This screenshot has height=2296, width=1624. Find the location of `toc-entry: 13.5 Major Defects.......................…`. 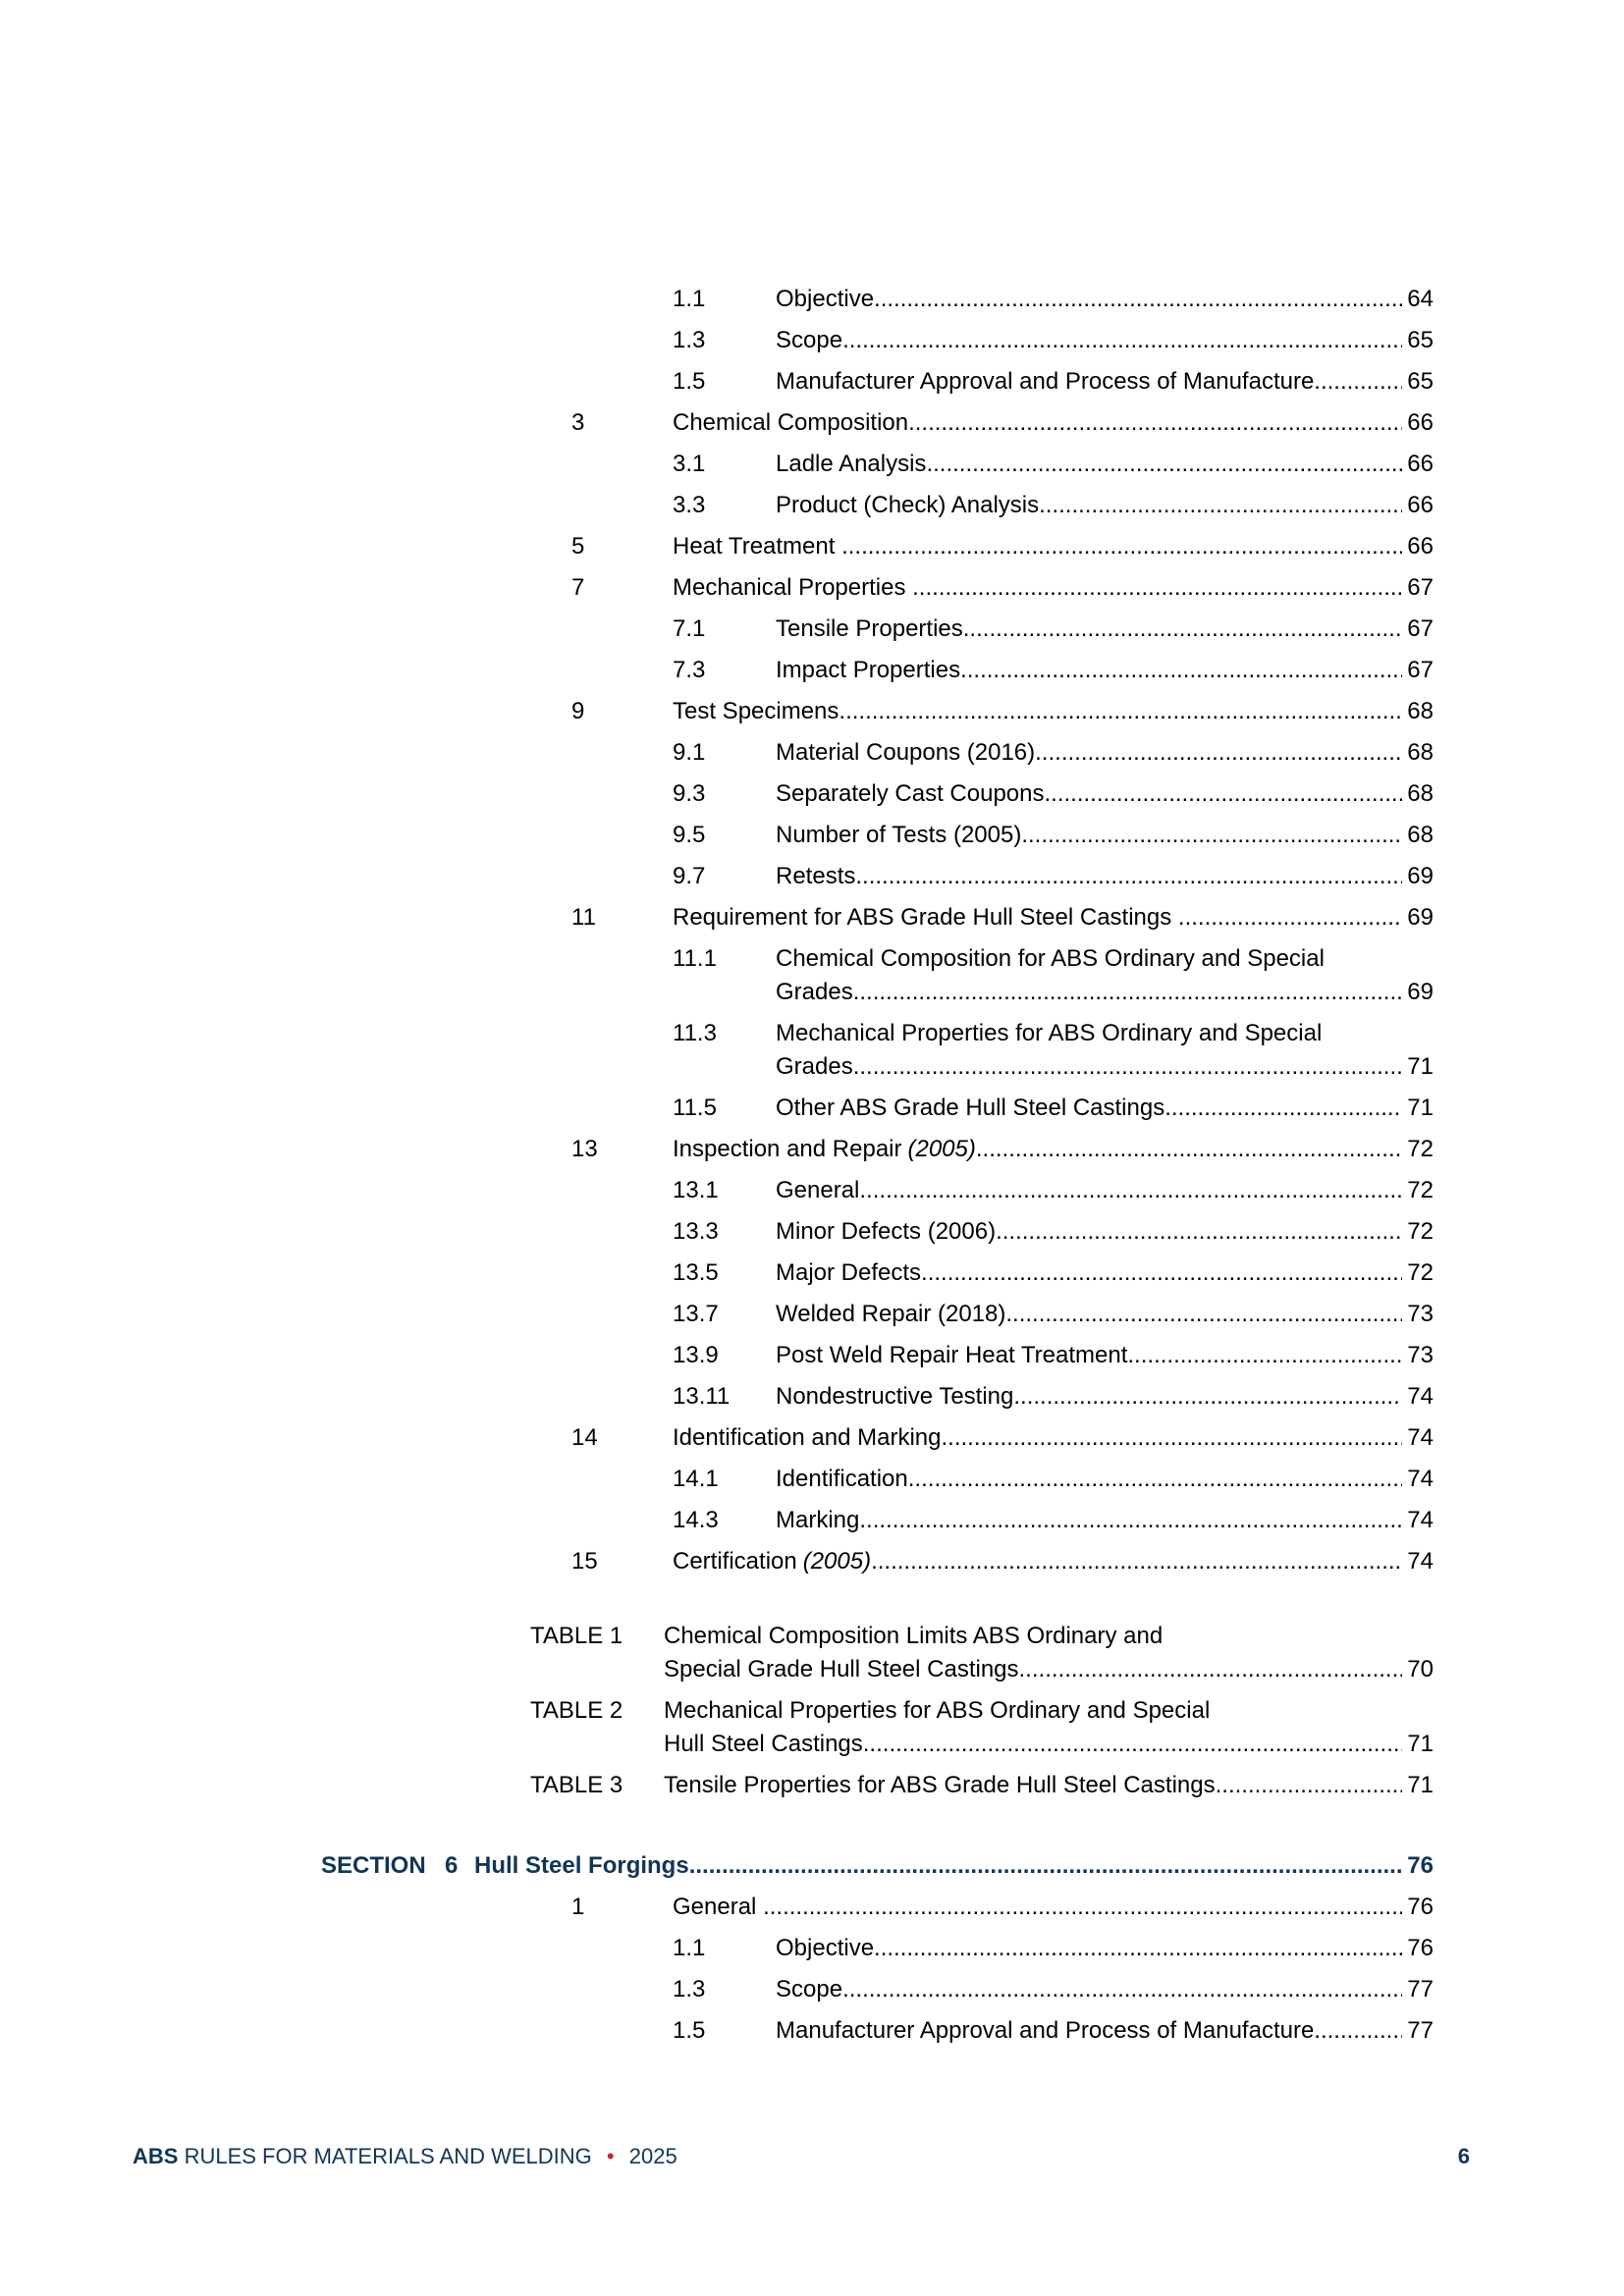

toc-entry: 13.5 Major Defects.......................… is located at coordinates (717, 1273).